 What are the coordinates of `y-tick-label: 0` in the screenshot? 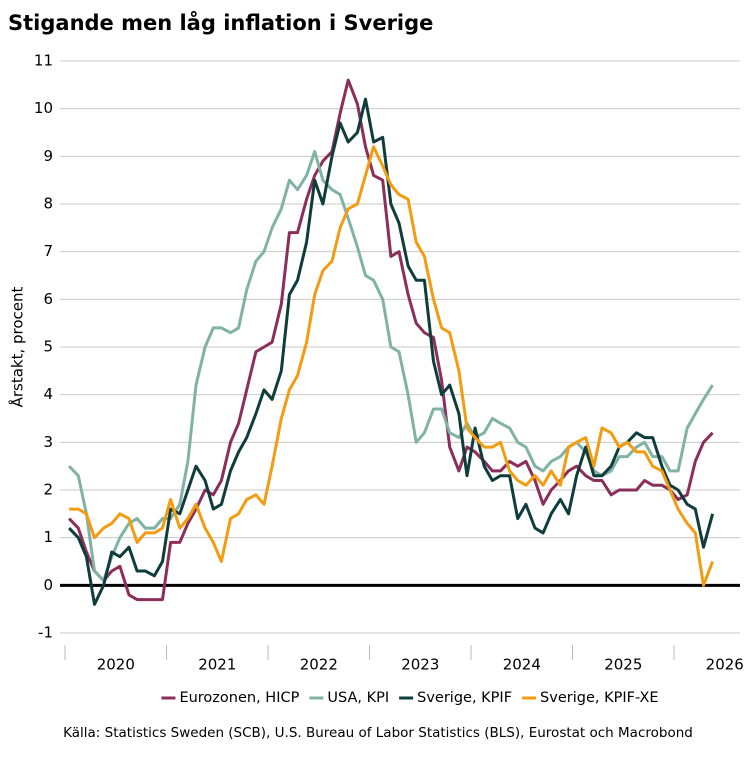 It's located at (48, 585).